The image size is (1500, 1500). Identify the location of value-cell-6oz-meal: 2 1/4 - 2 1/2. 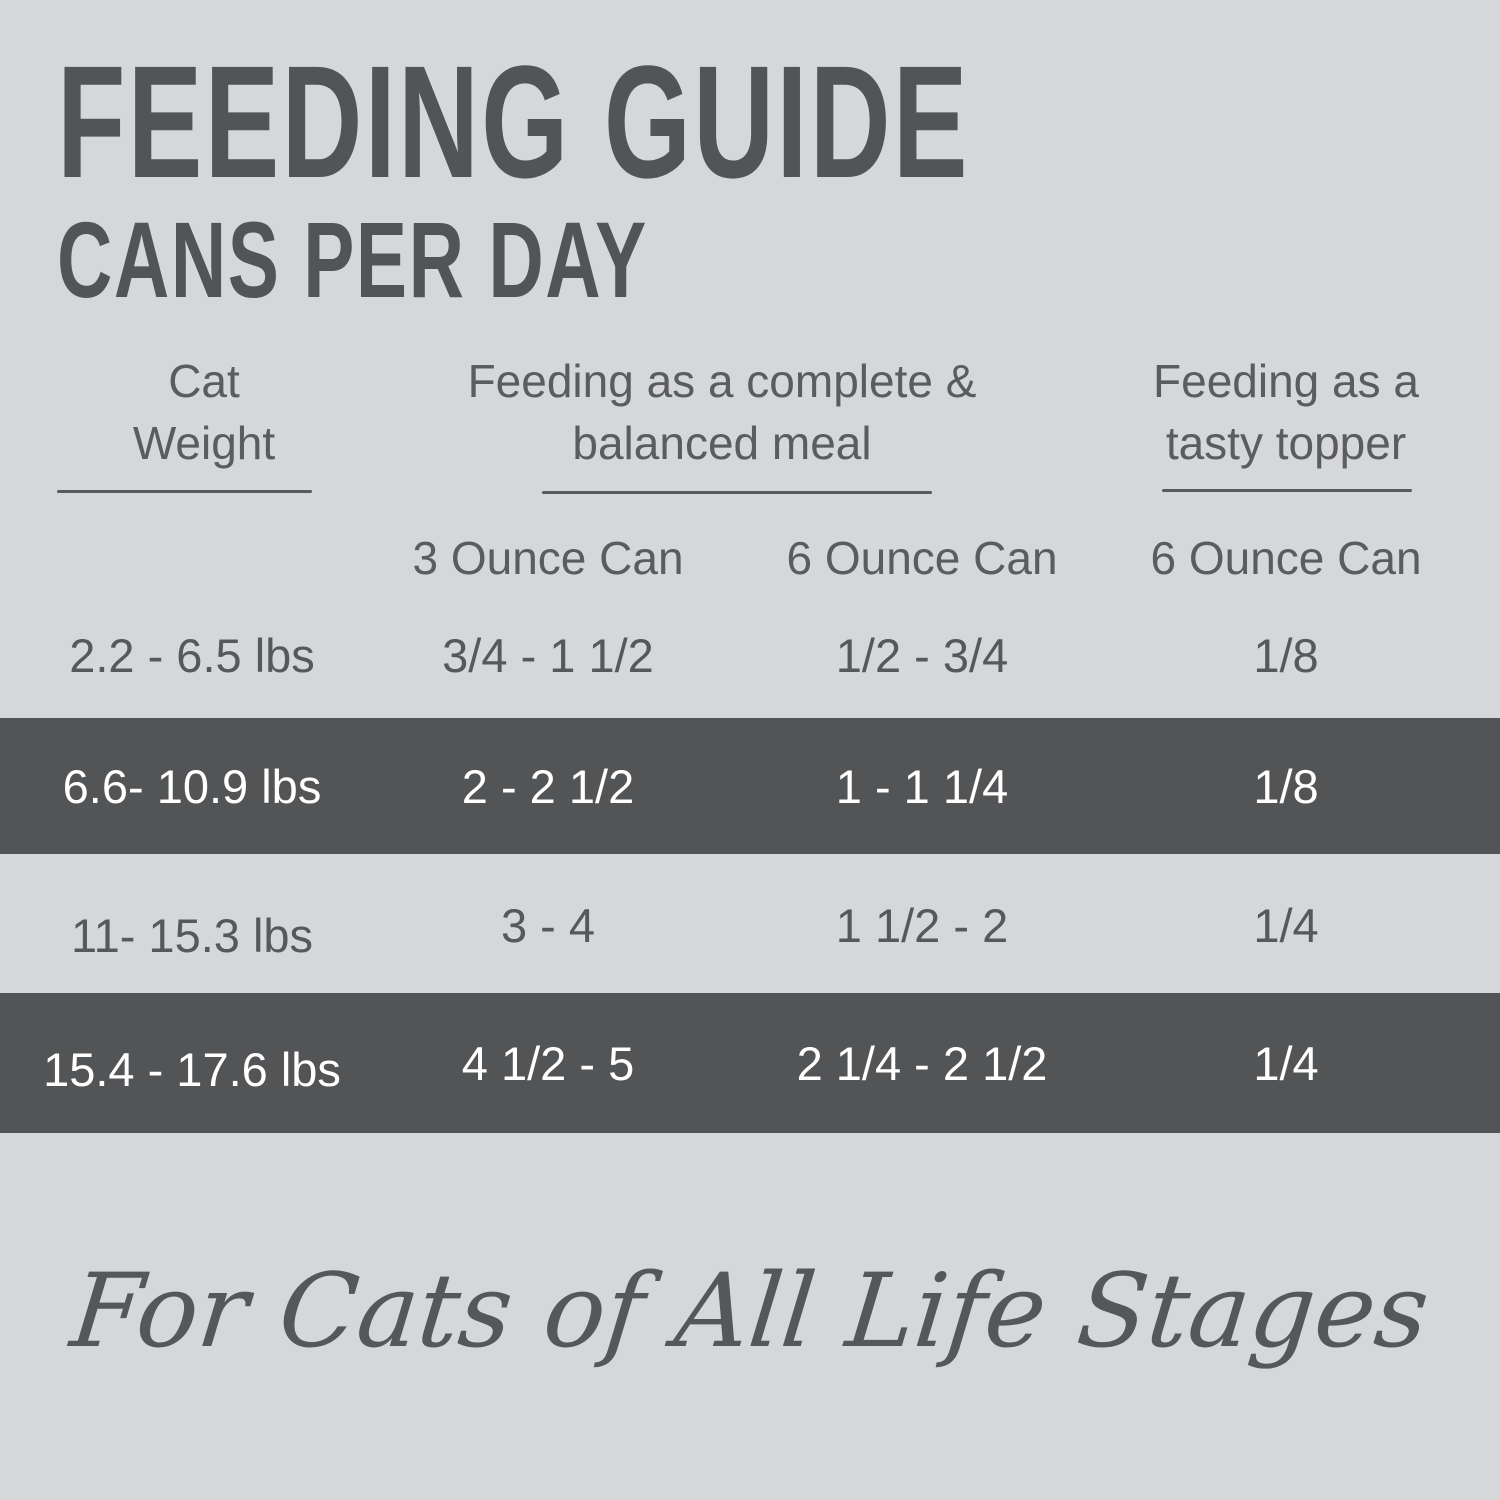
(922, 1063).